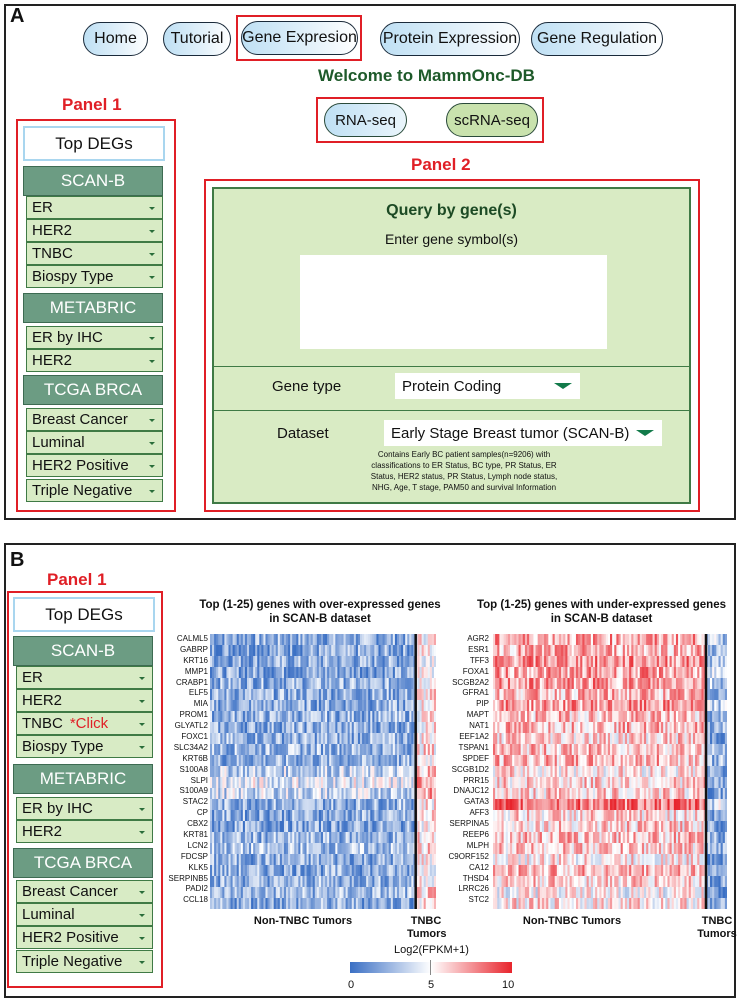 Image resolution: width=740 pixels, height=1002 pixels. Describe the element at coordinates (478, 638) in the screenshot. I see `gene-label: AGR2` at that location.